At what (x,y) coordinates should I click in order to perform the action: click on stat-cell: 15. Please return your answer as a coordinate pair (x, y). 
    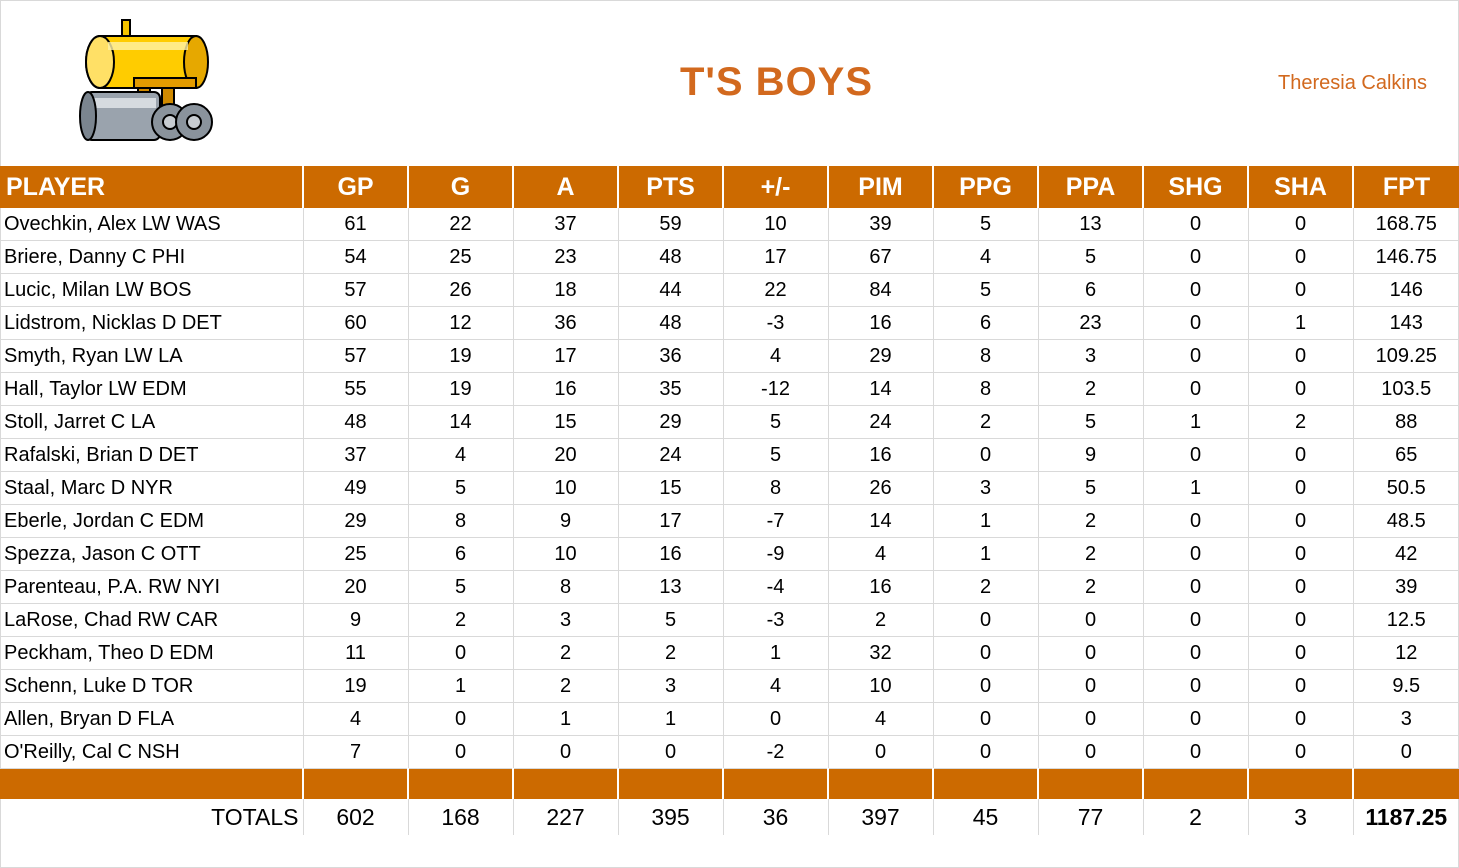
    Looking at the image, I should click on (565, 422).